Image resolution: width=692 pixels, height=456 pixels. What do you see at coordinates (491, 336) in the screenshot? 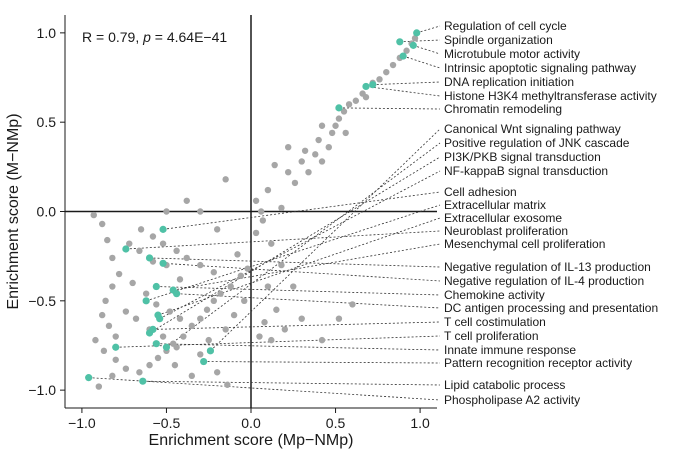
I see `annotation-label: T cell proliferation` at bounding box center [491, 336].